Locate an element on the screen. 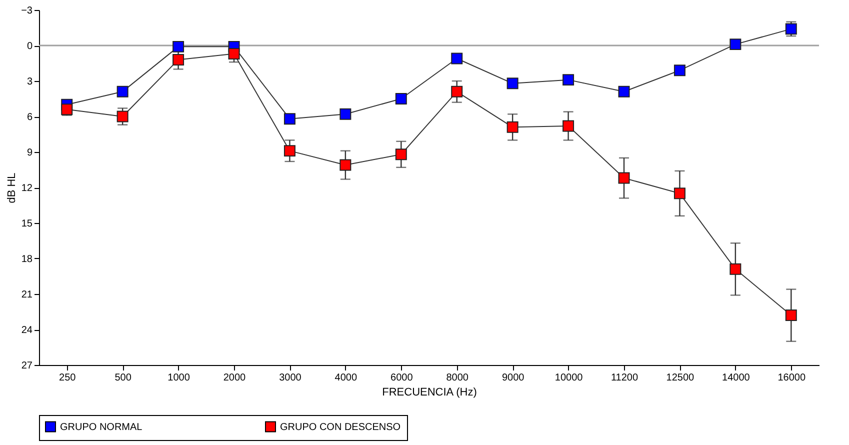 The height and width of the screenshot is (445, 849). y-tick-label: 15 is located at coordinates (27, 224).